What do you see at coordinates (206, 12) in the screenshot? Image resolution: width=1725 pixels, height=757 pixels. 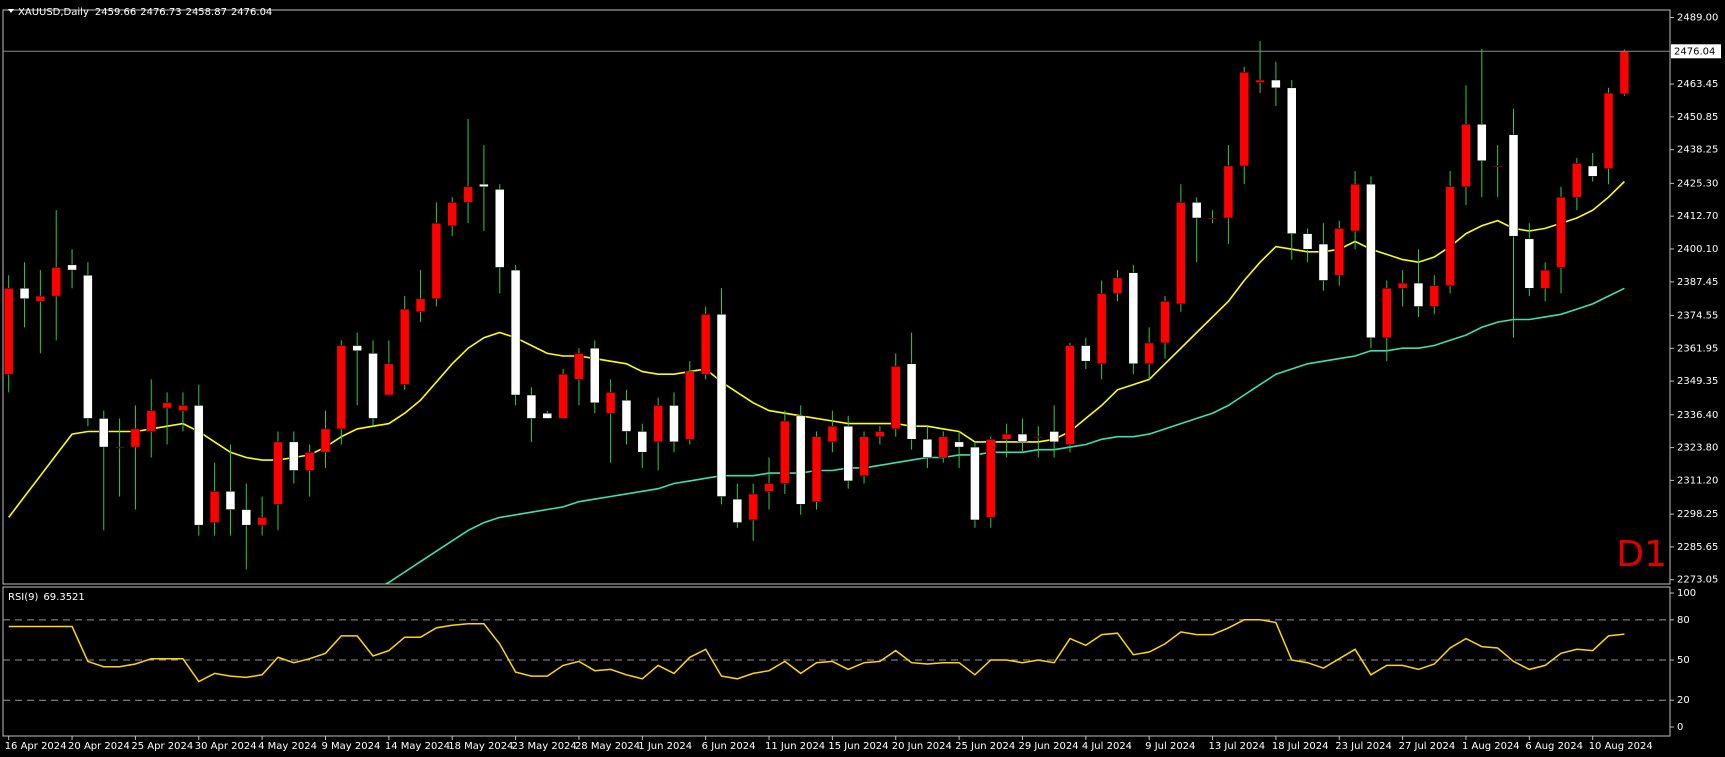 I see `last-low: 2458.87` at bounding box center [206, 12].